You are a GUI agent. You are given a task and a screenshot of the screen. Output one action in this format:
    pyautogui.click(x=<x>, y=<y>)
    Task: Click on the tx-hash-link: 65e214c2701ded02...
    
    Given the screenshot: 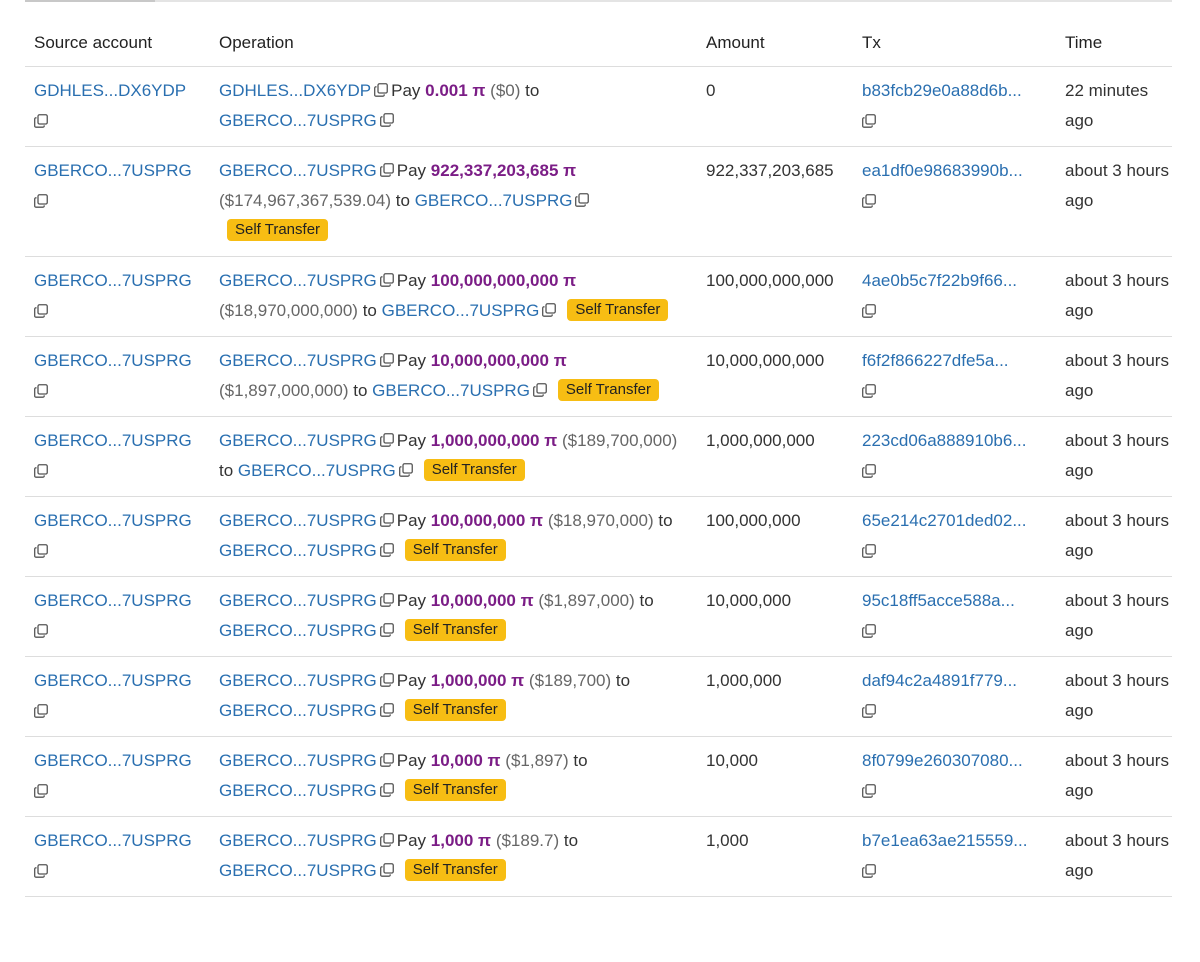 What is the action you would take?
    pyautogui.click(x=944, y=520)
    